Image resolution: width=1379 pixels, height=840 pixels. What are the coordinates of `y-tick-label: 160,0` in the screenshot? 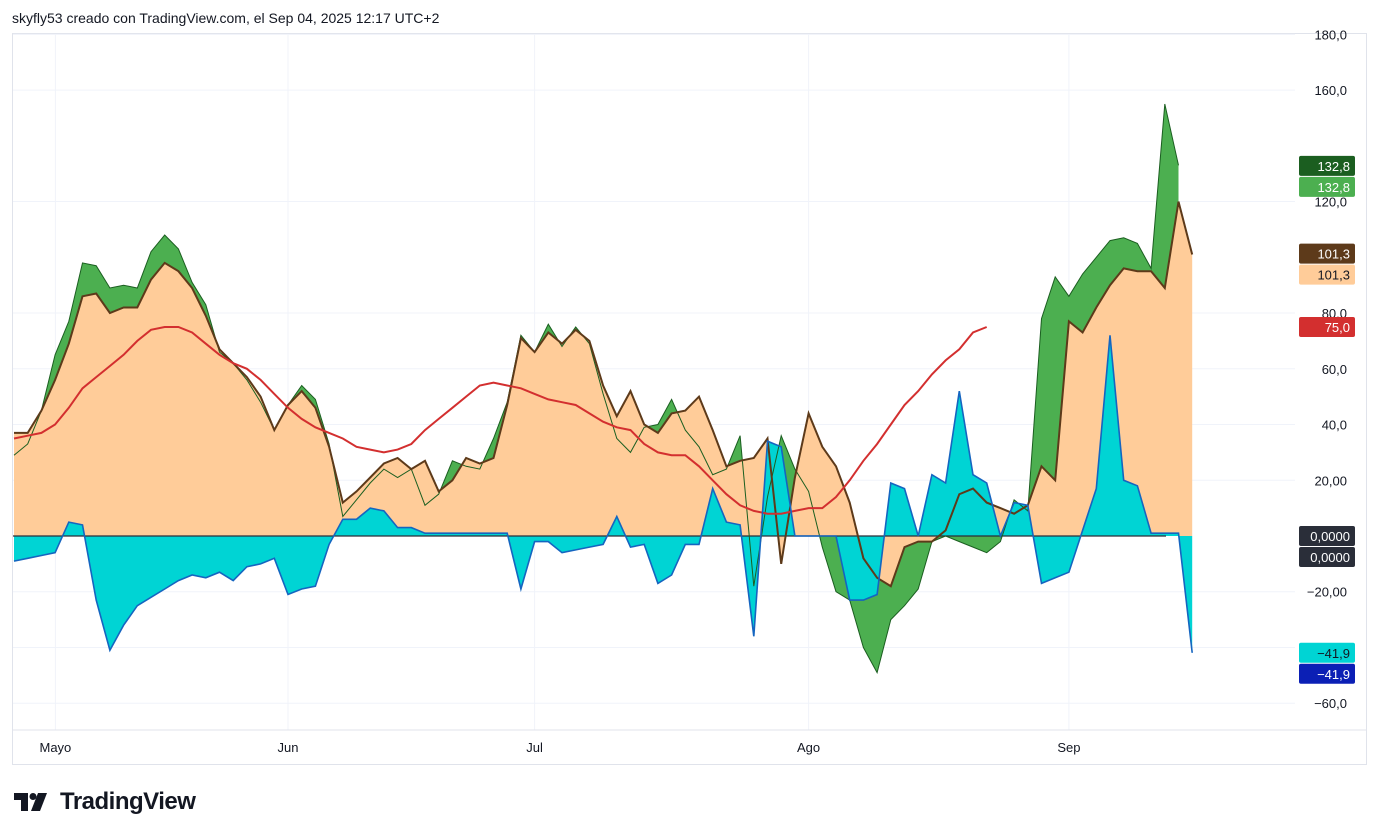 It's located at (1330, 90).